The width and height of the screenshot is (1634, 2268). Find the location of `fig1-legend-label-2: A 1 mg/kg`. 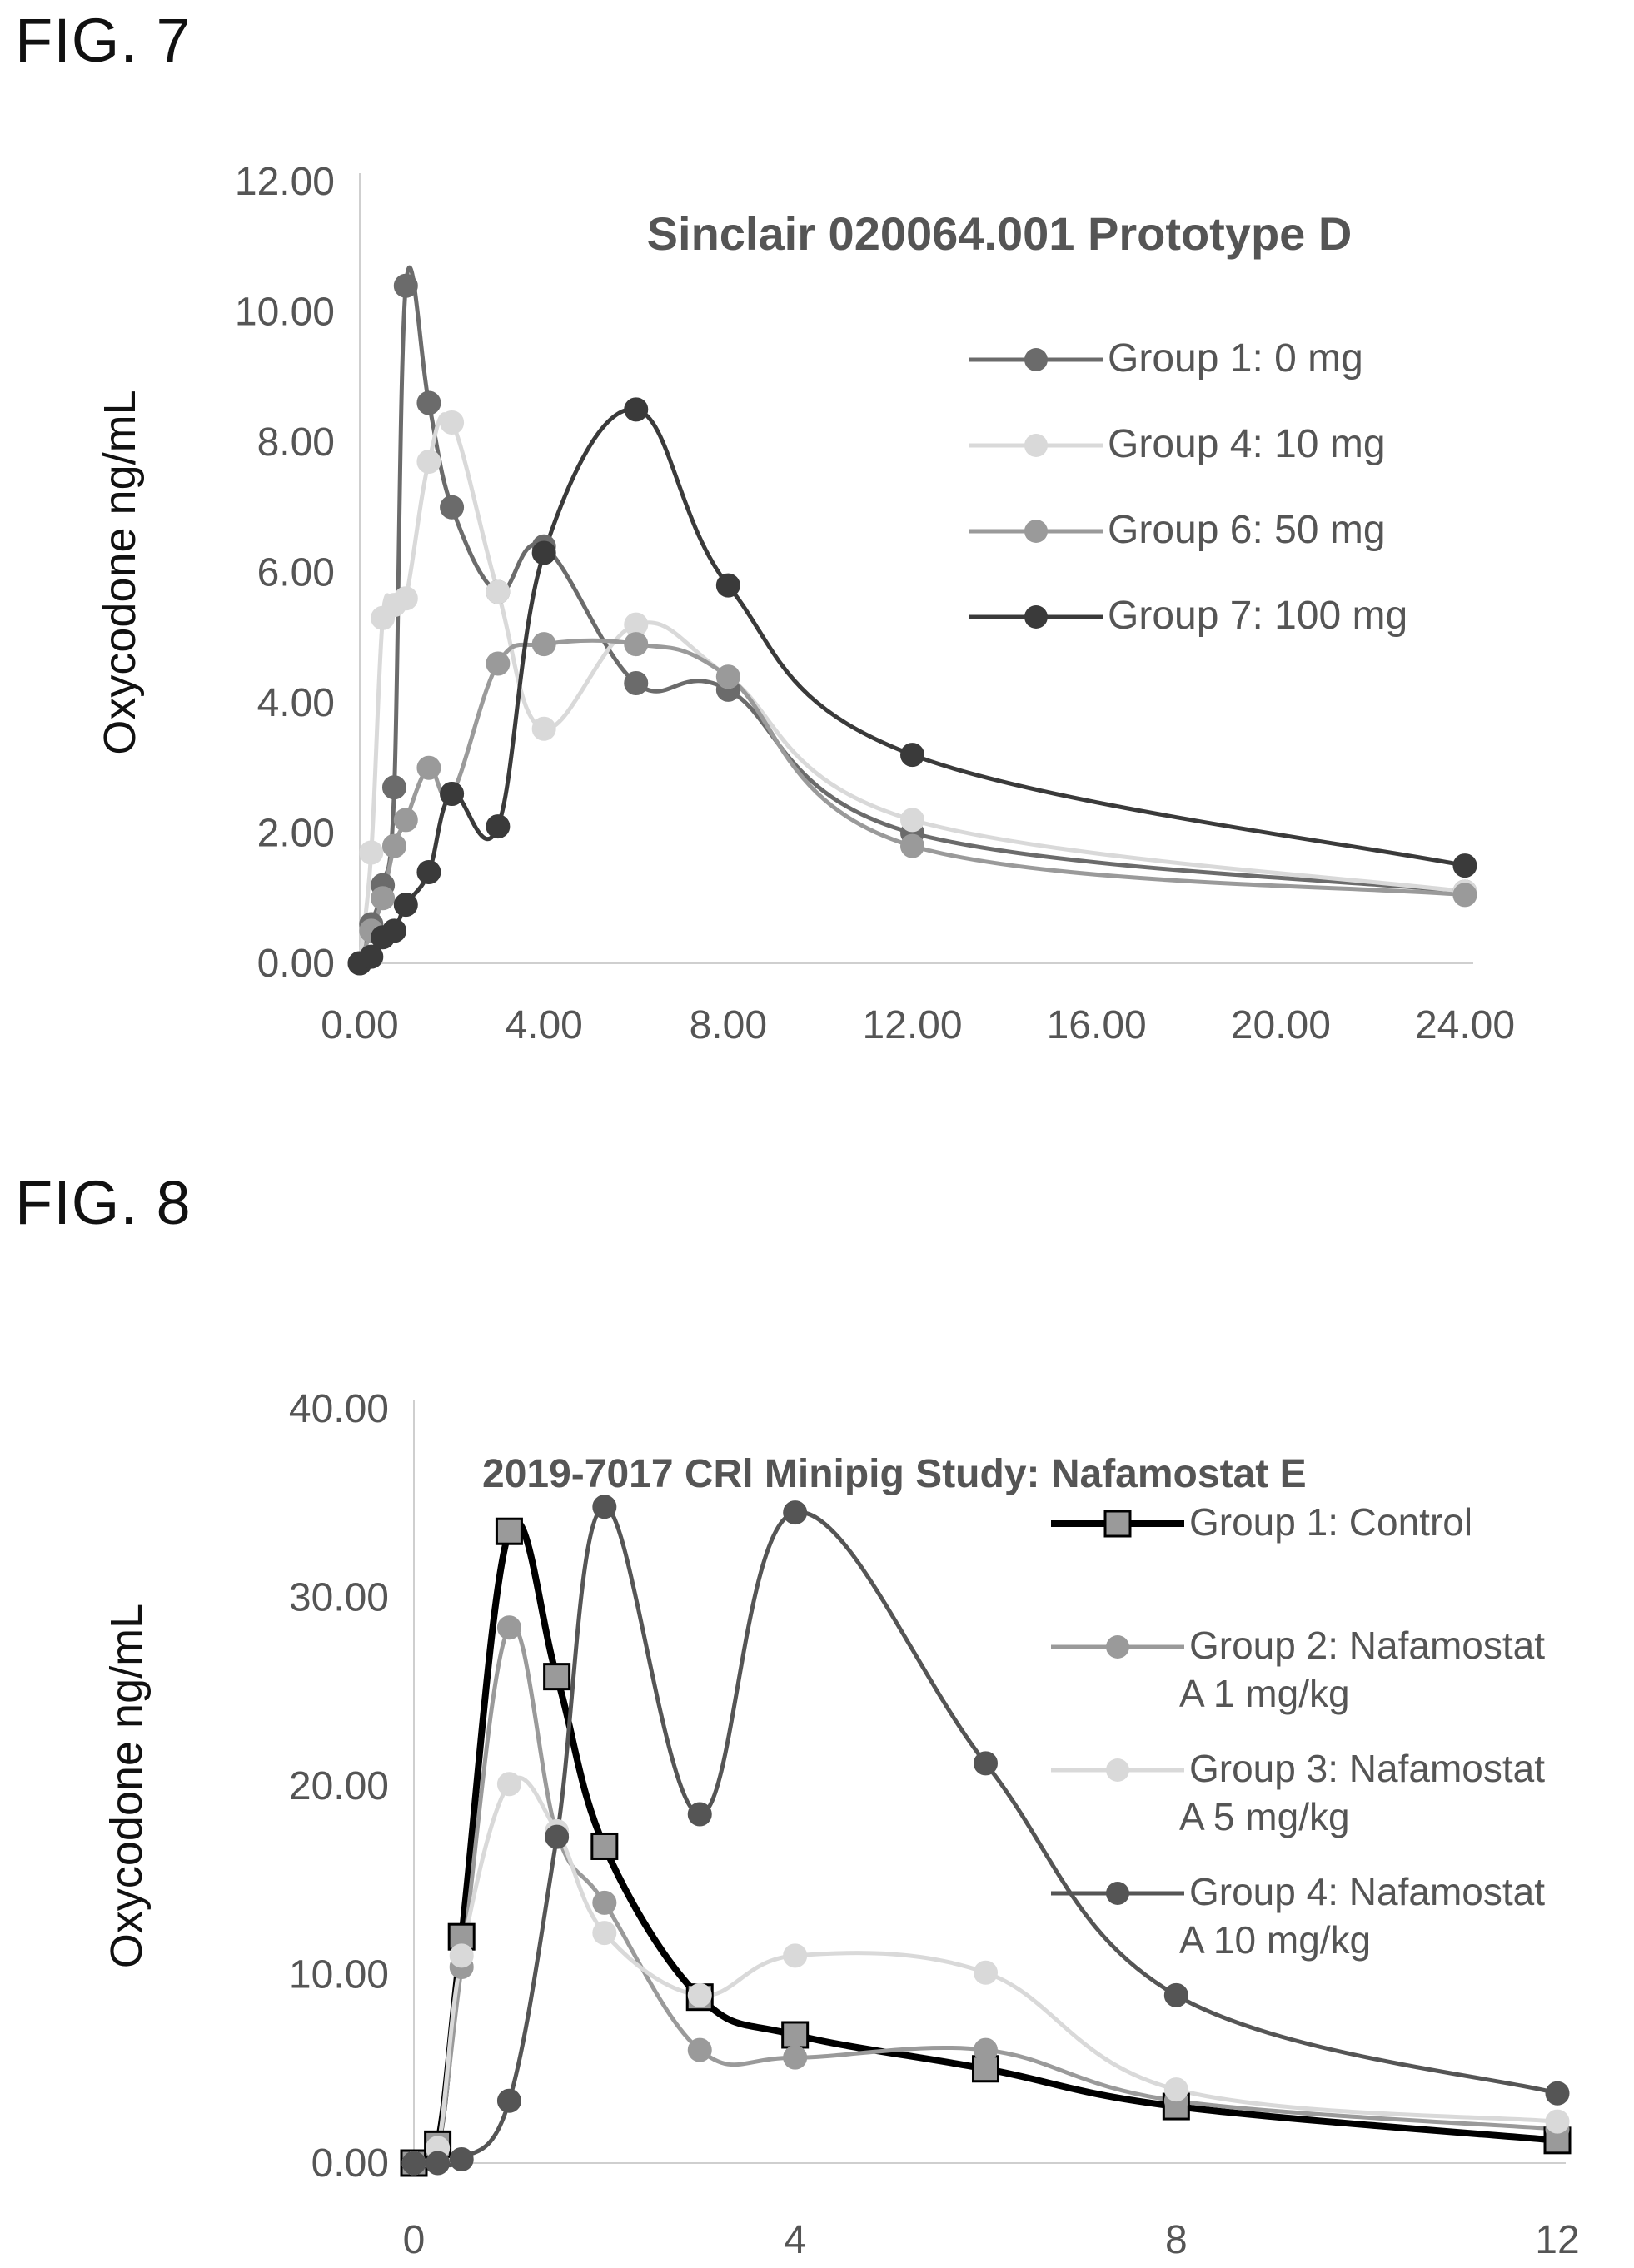

fig1-legend-label-2: A 1 mg/kg is located at coordinates (1264, 1694).